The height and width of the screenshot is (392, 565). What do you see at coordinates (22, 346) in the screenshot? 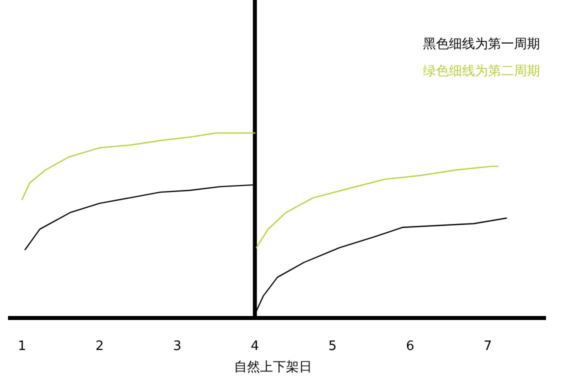
I see `x-tick-label: 1` at bounding box center [22, 346].